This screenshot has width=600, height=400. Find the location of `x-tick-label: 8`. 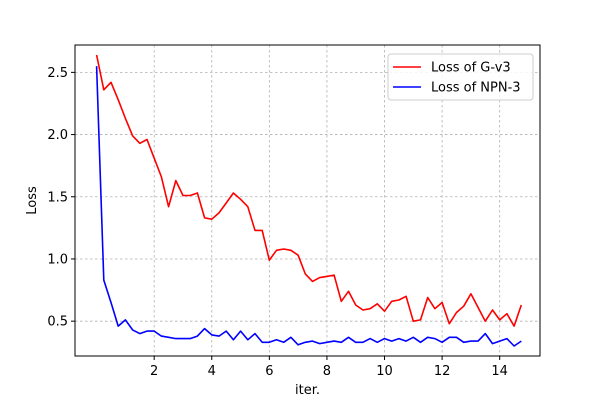

x-tick-label: 8 is located at coordinates (327, 371).